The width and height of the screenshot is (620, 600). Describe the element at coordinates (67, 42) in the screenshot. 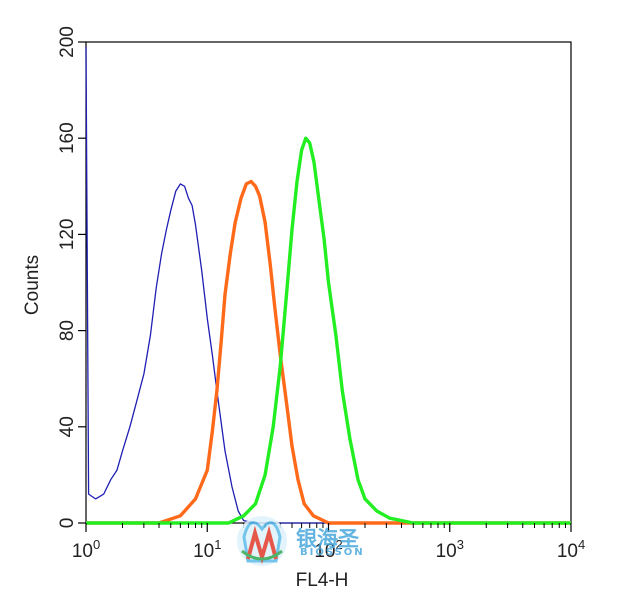

I see `y-tick-label: 200` at that location.